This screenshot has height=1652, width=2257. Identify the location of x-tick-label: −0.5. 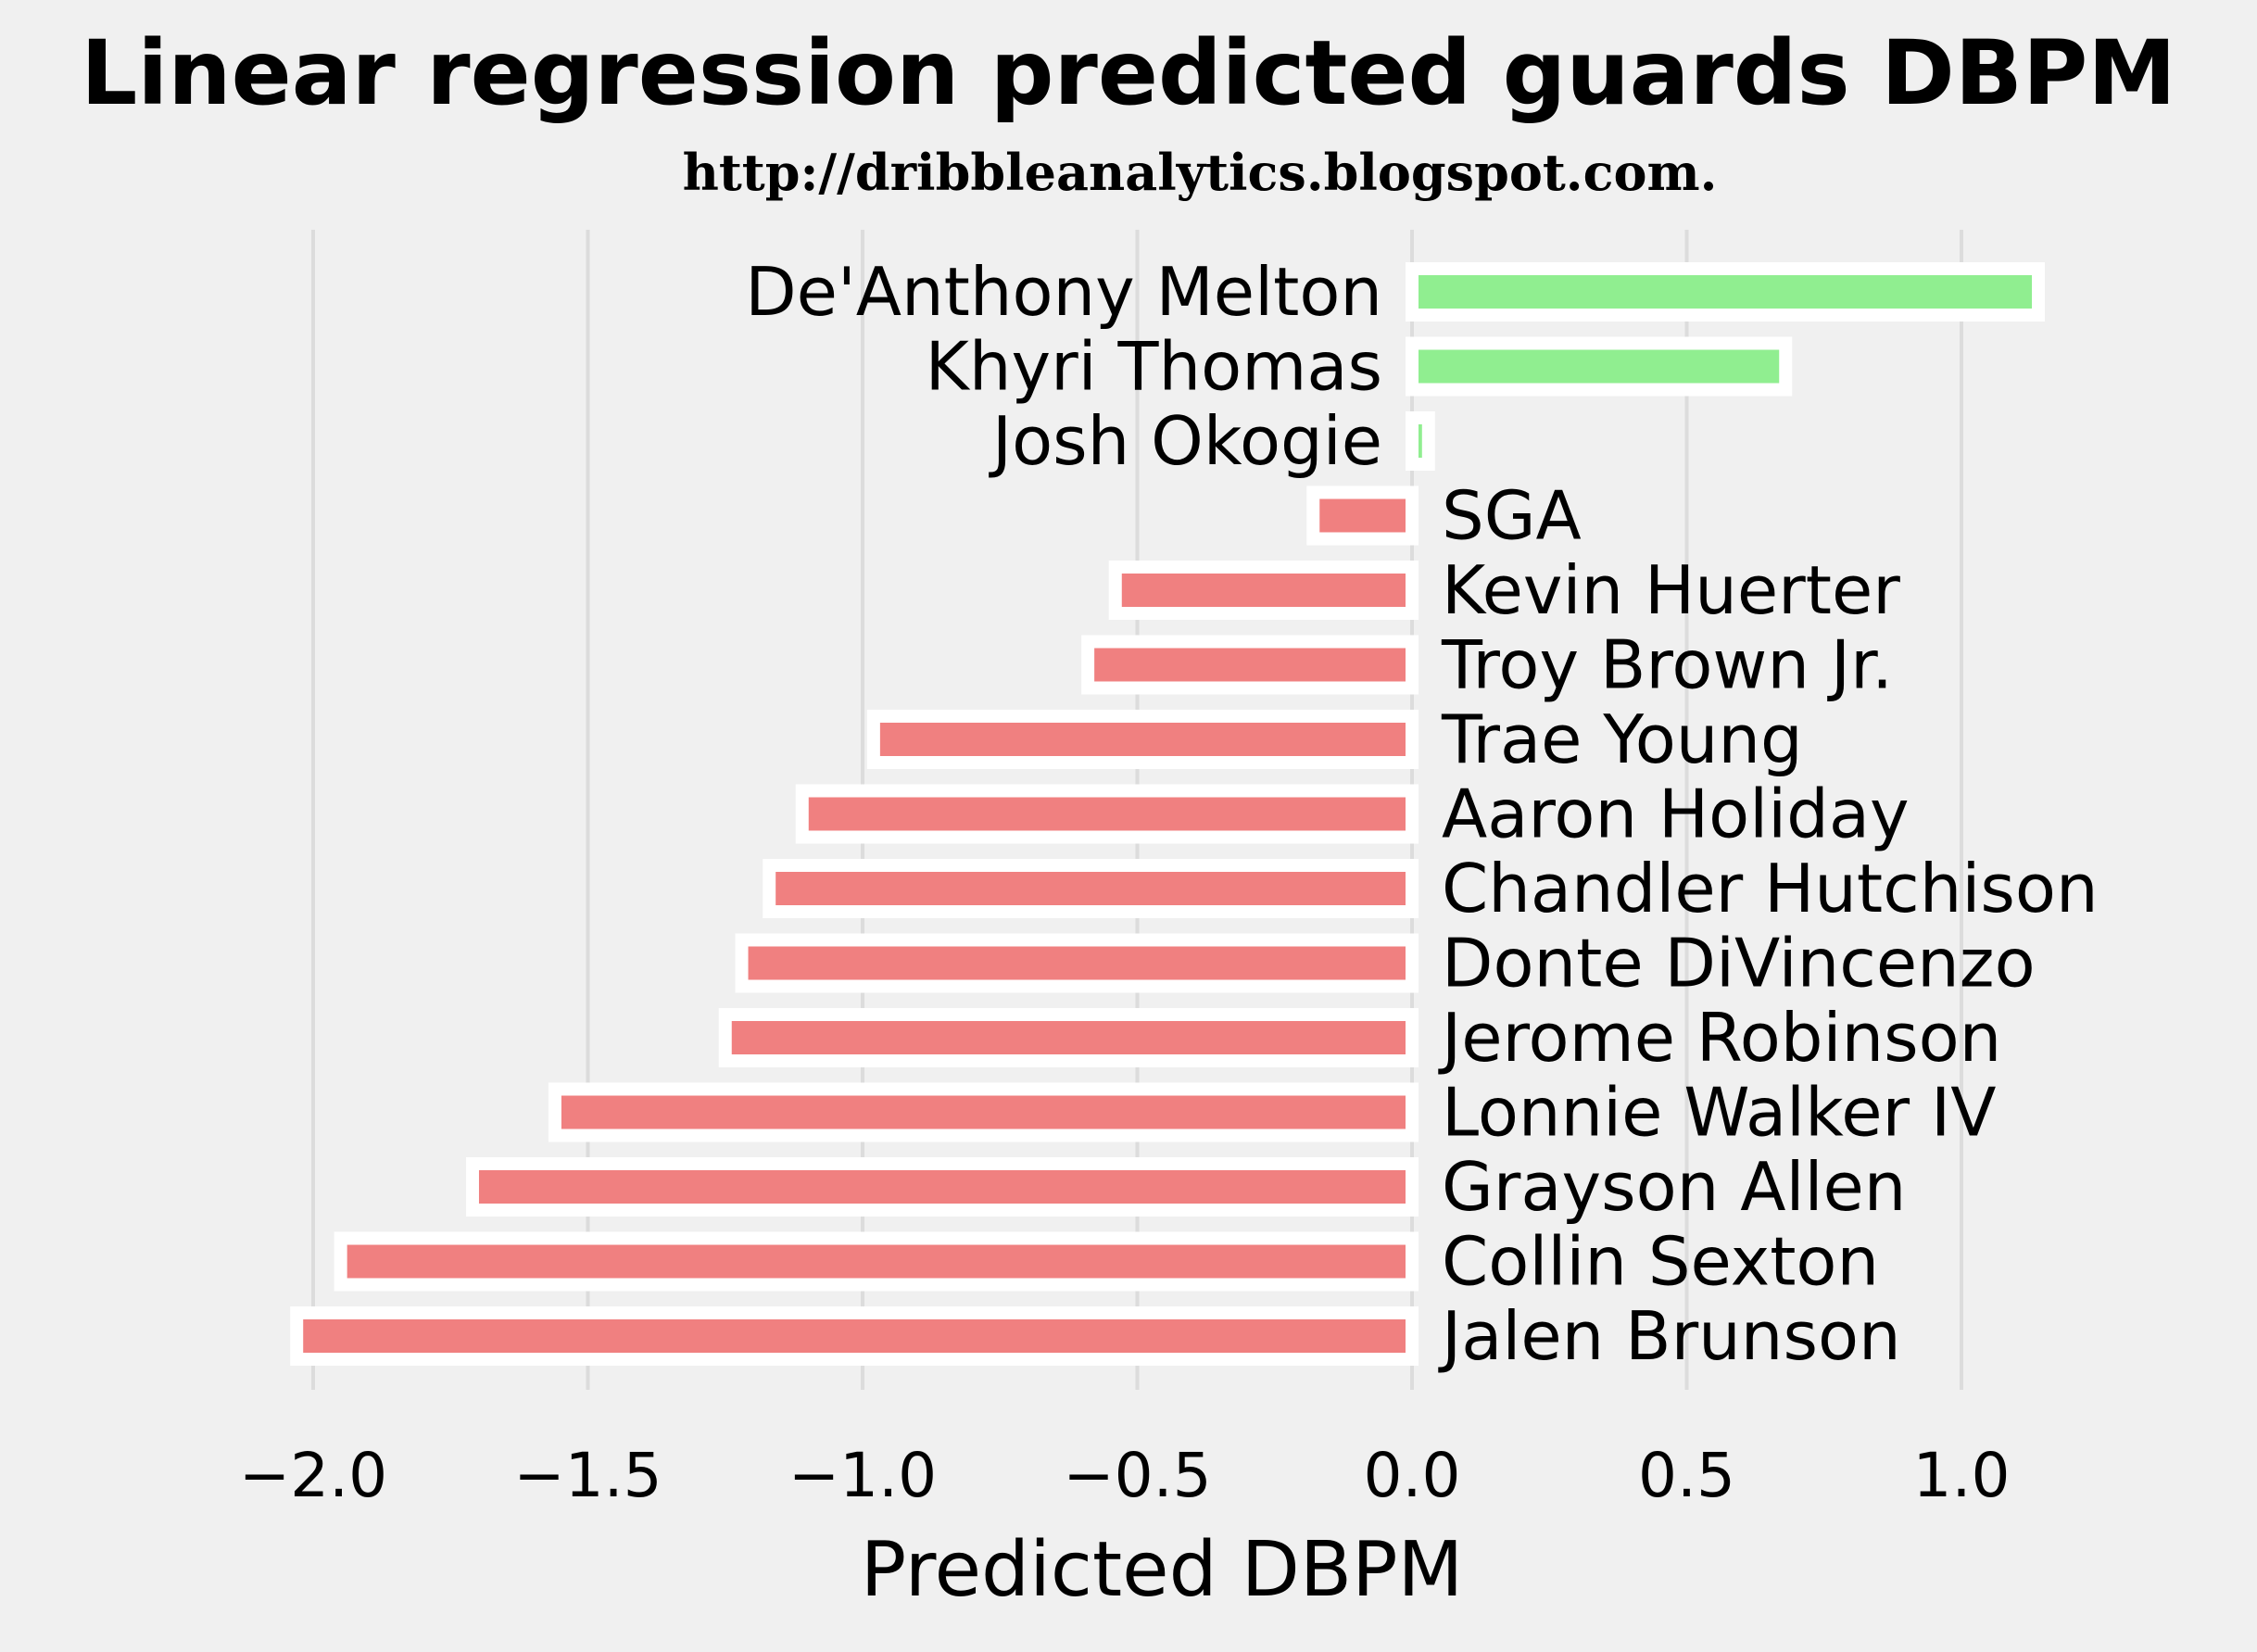
(1137, 1476).